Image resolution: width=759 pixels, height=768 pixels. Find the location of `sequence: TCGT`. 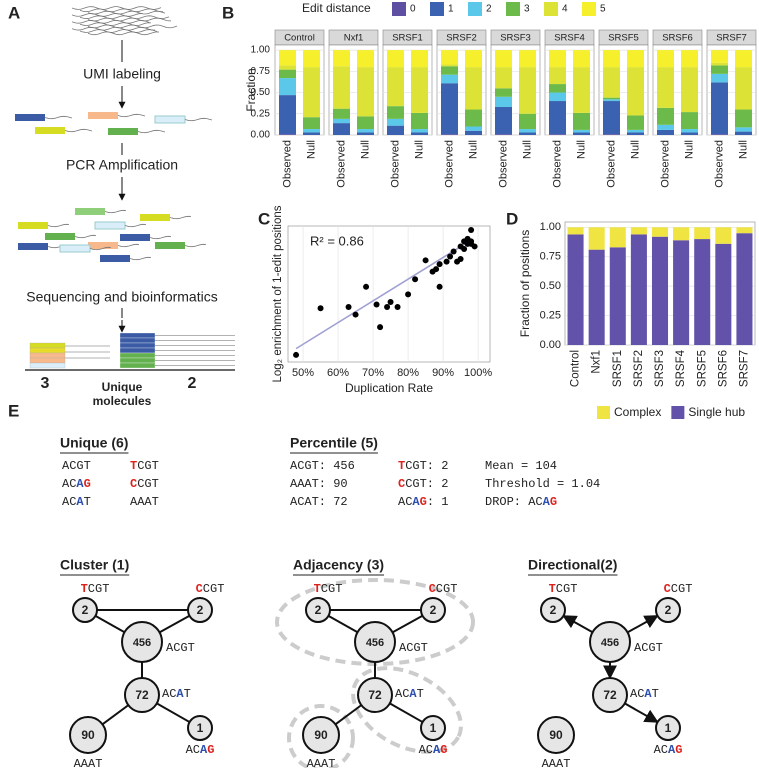

sequence: TCGT is located at coordinates (144, 466).